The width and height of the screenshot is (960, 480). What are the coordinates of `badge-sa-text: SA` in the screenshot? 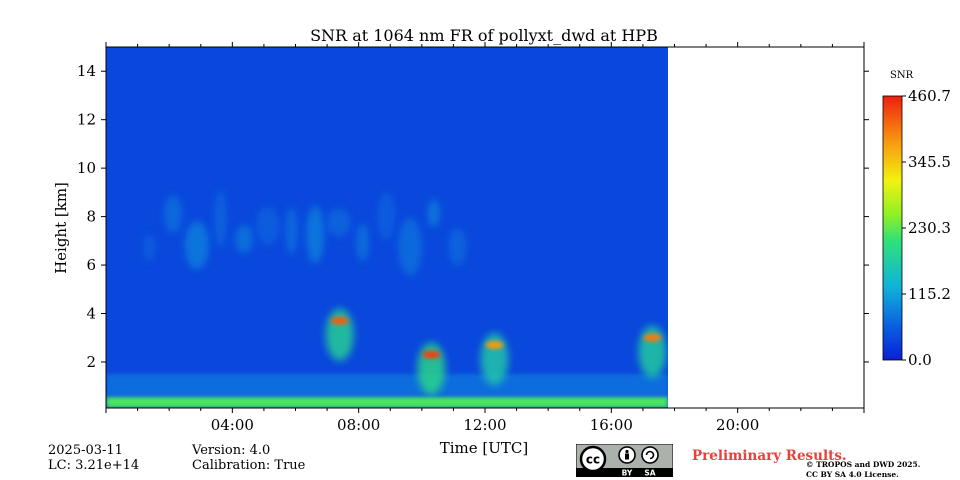 It's located at (649, 473).